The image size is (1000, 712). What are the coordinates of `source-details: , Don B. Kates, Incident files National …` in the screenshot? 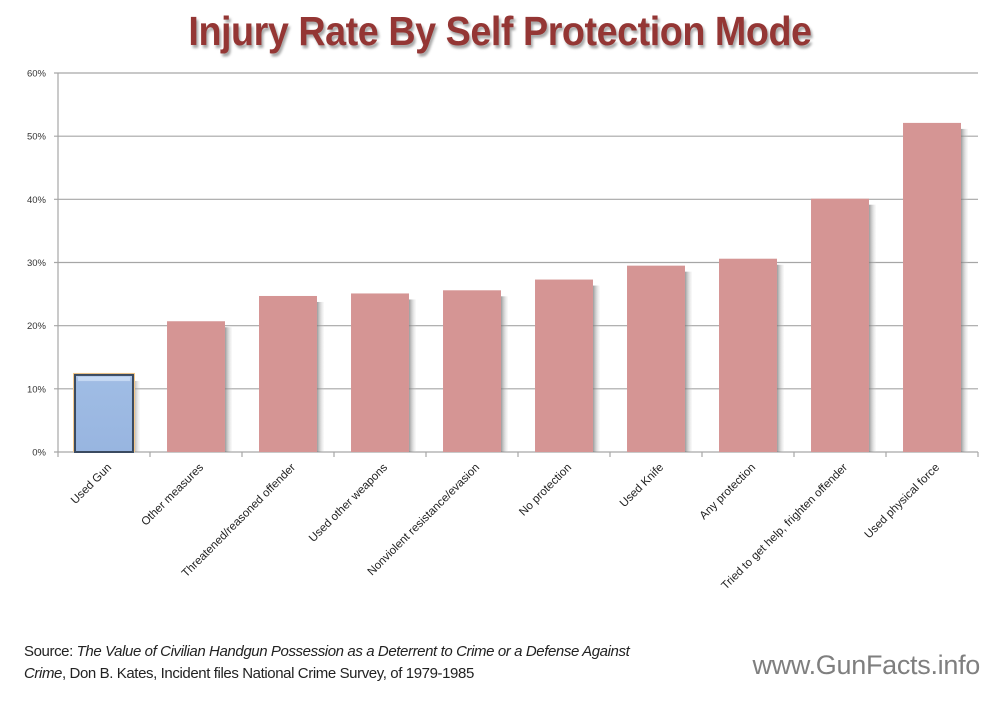 It's located at (268, 673).